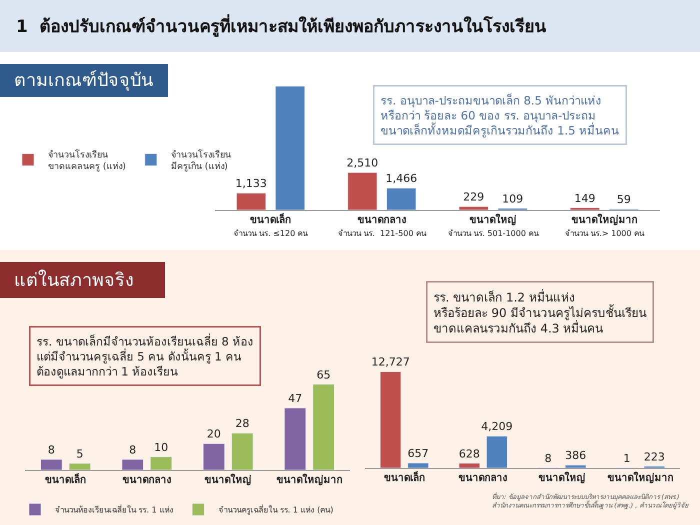 This screenshot has height=525, width=700. What do you see at coordinates (271, 225) in the screenshot?
I see `x-tick-label: ขนาดเล็ก จำนวน นร. ≤120 คน` at bounding box center [271, 225].